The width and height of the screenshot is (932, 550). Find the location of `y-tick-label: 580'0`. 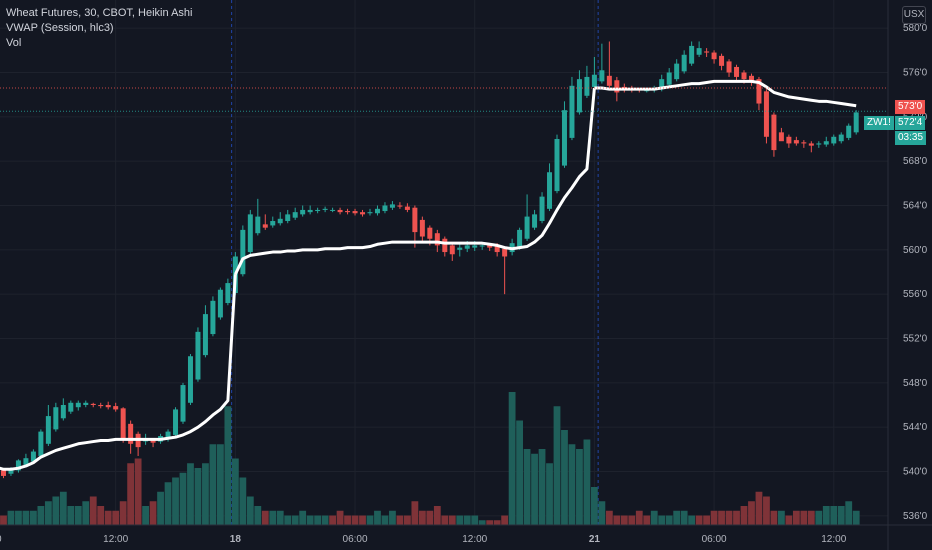

y-tick-label: 580'0 is located at coordinates (915, 28).